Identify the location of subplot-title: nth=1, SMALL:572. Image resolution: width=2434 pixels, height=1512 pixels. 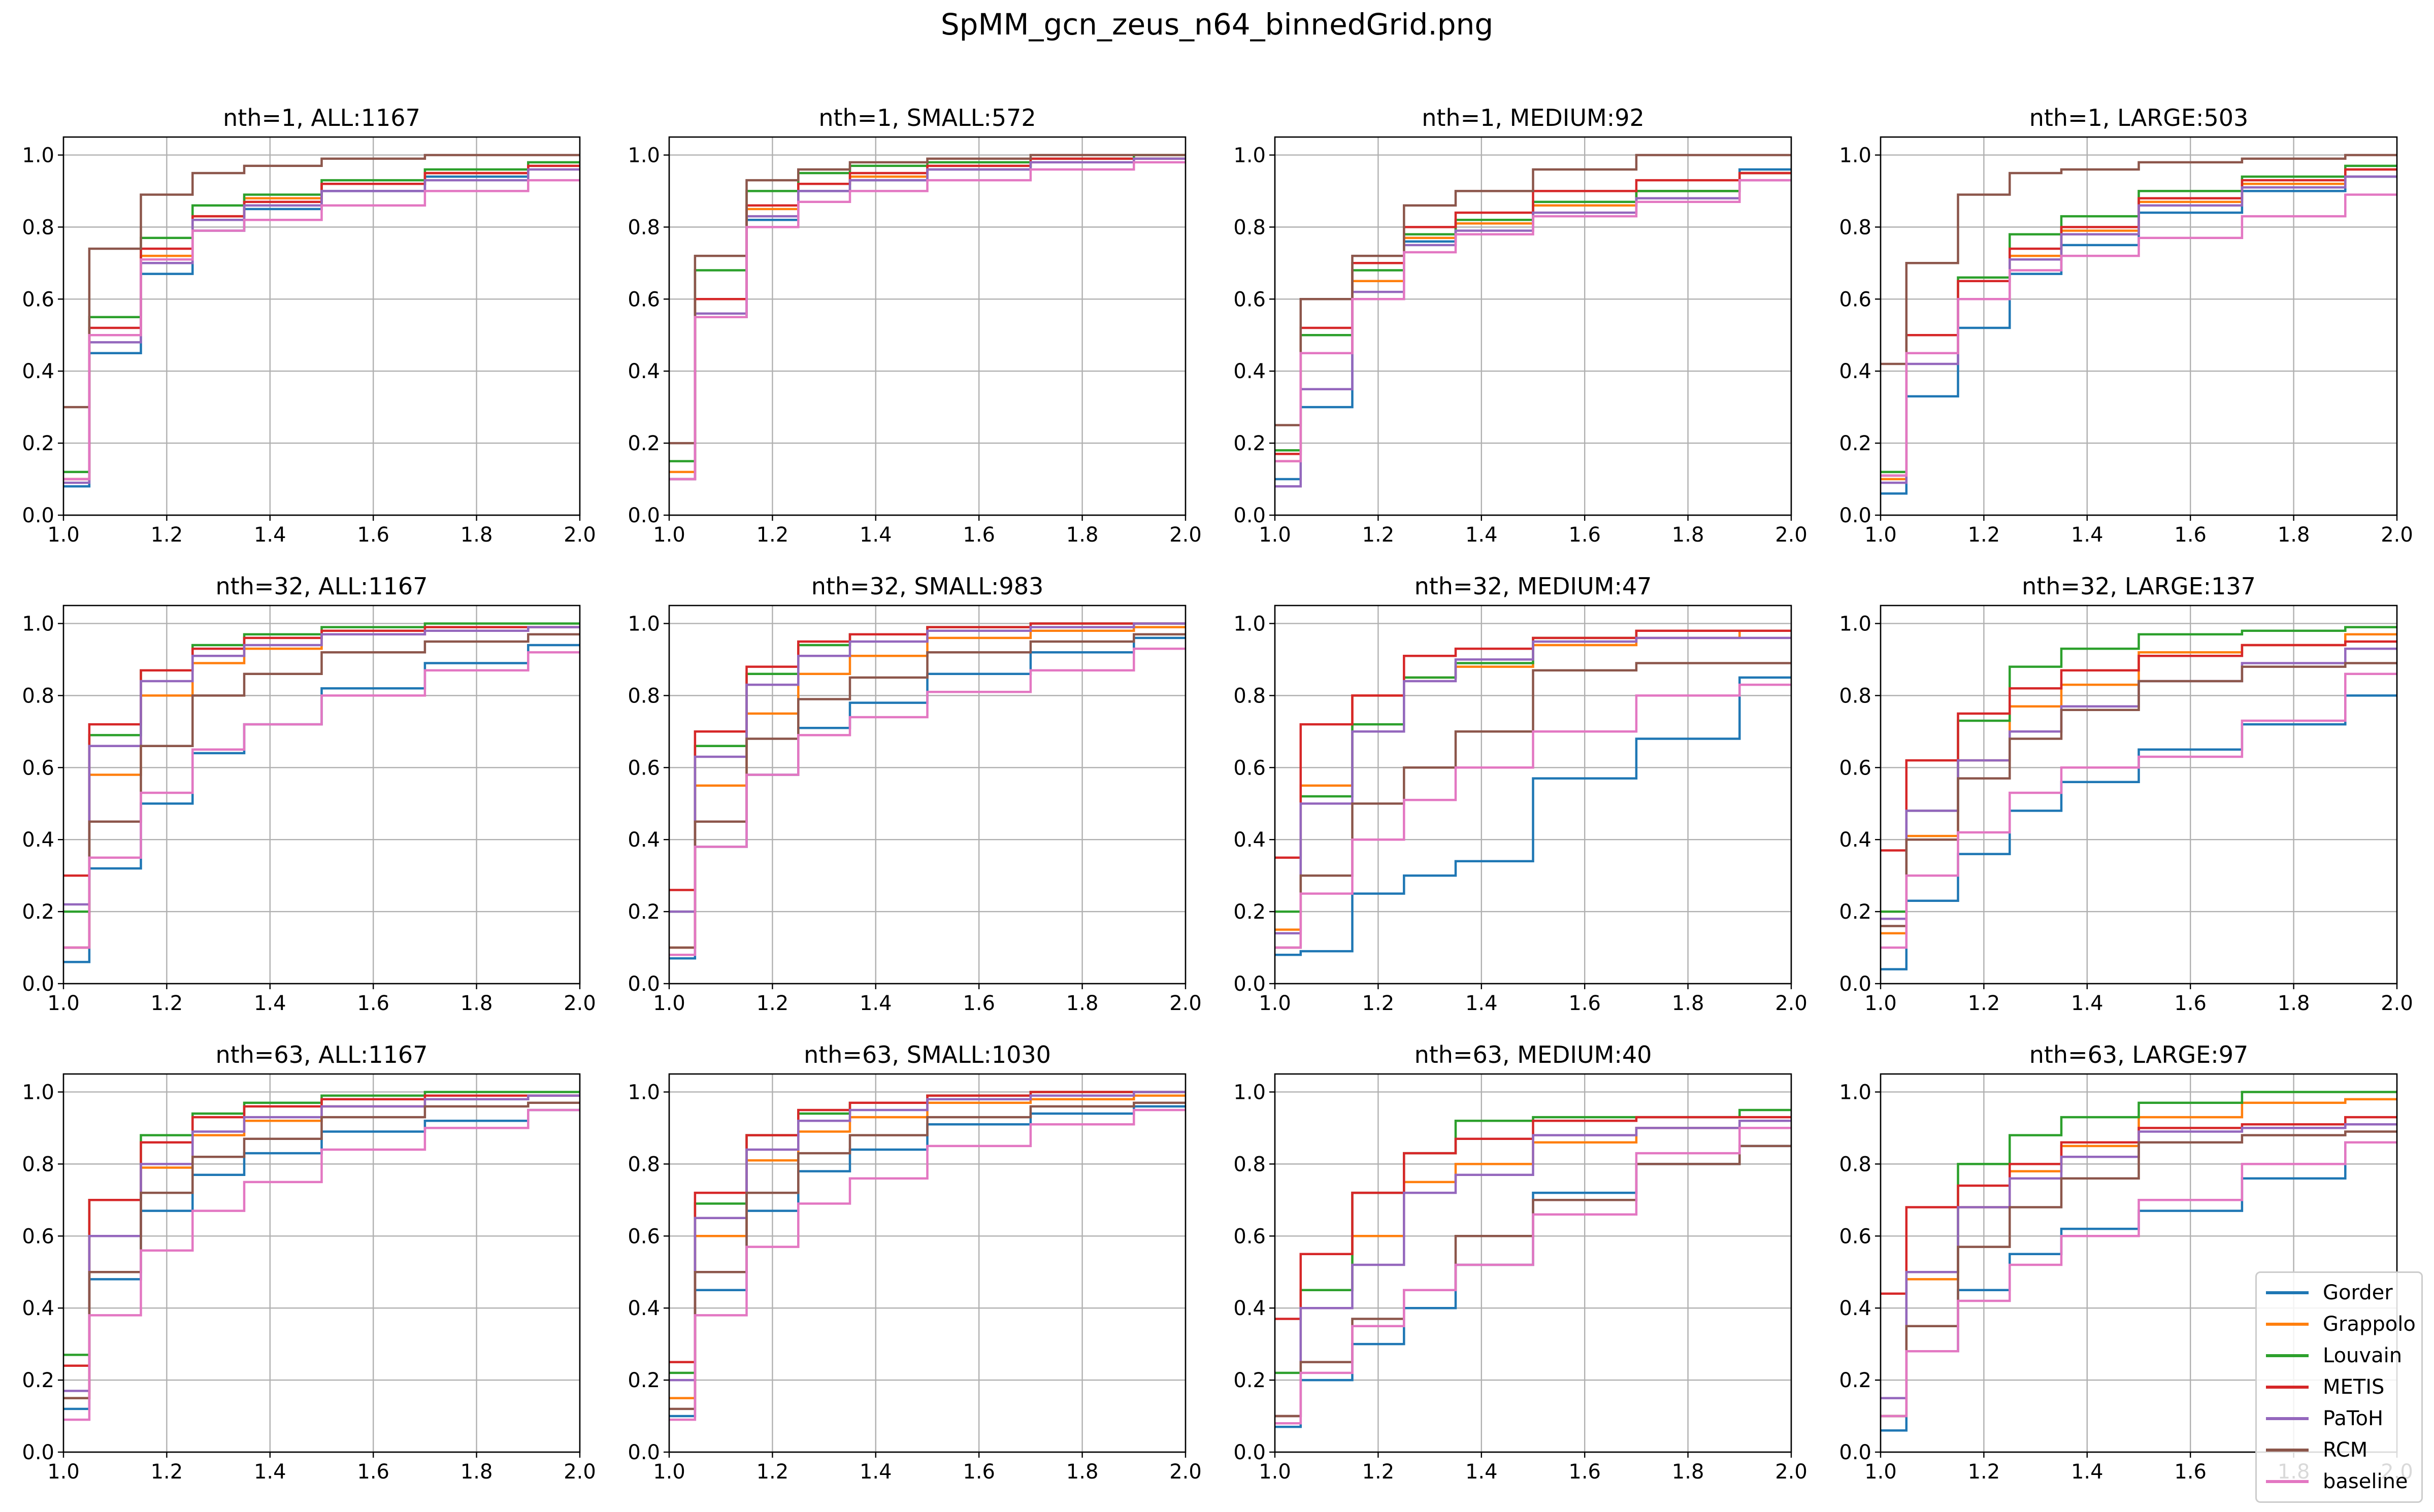
(927, 117).